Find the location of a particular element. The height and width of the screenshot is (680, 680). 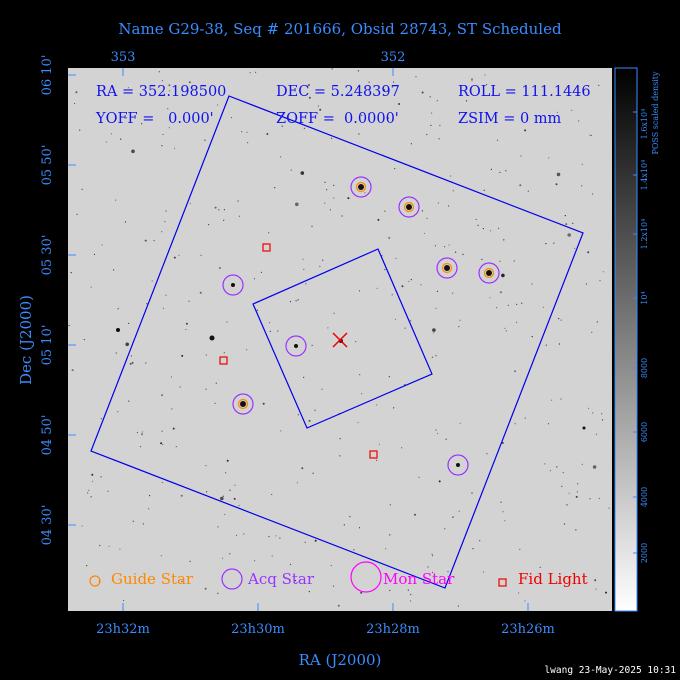

left-tick-label: 05 10' is located at coordinates (47, 345).